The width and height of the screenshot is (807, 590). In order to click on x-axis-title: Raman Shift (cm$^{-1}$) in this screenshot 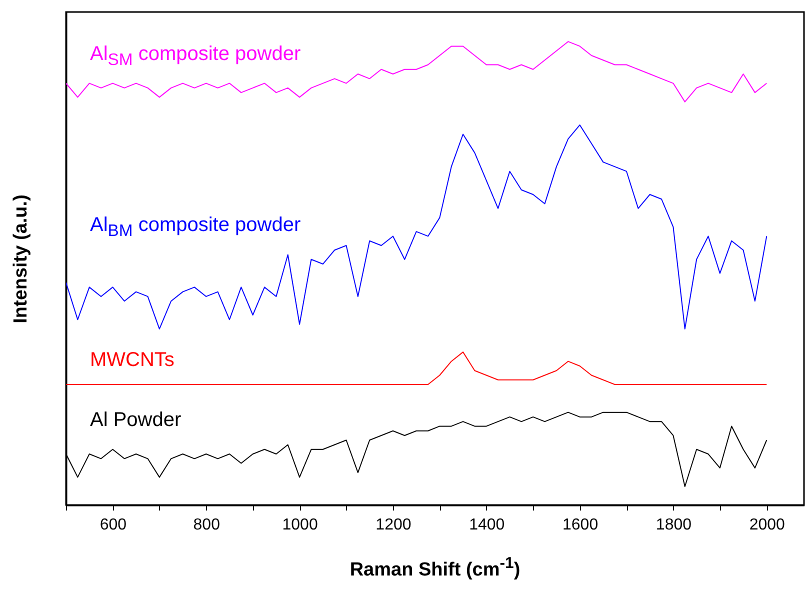, I will do `click(435, 568)`.